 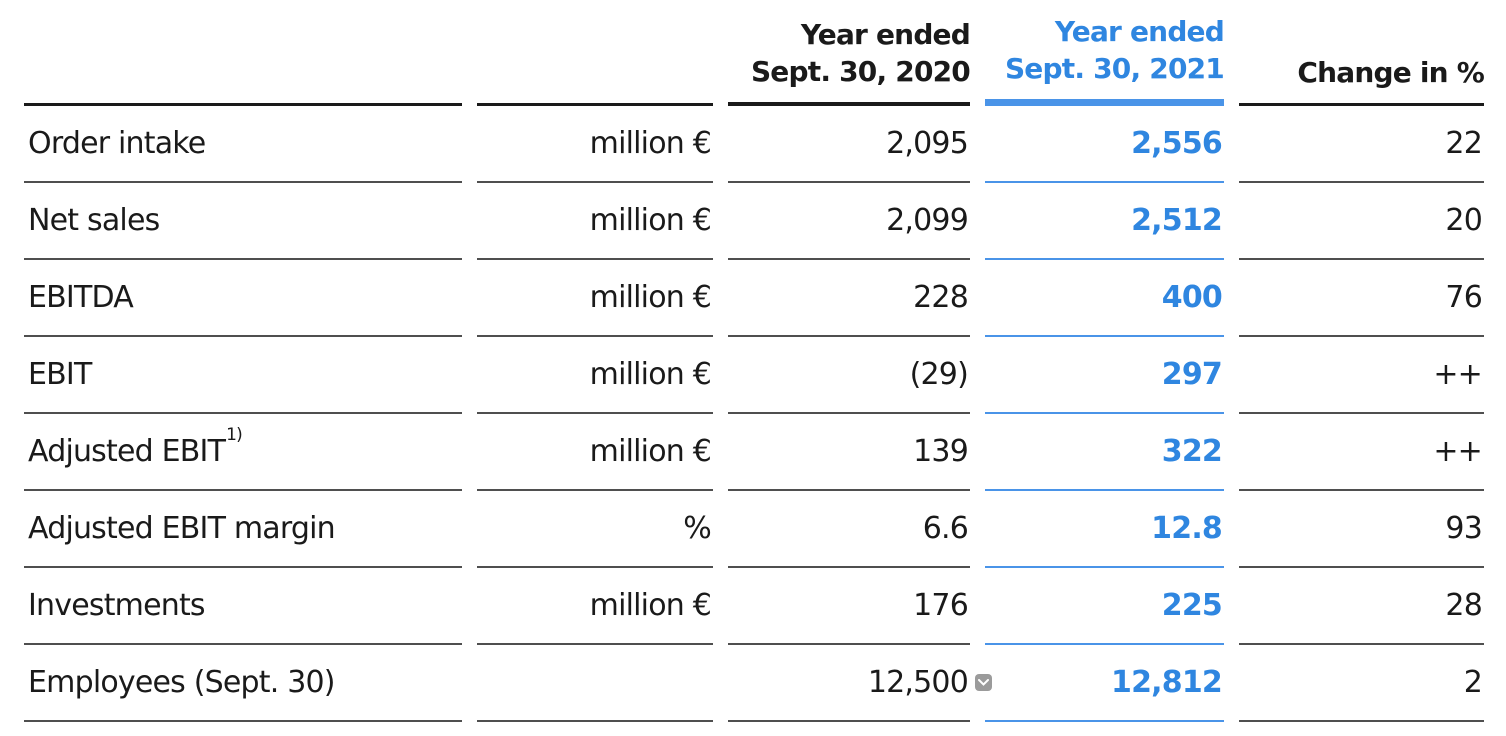 I want to click on header-year-2021-line2: Sept. 30, 2021, so click(x=1114, y=68).